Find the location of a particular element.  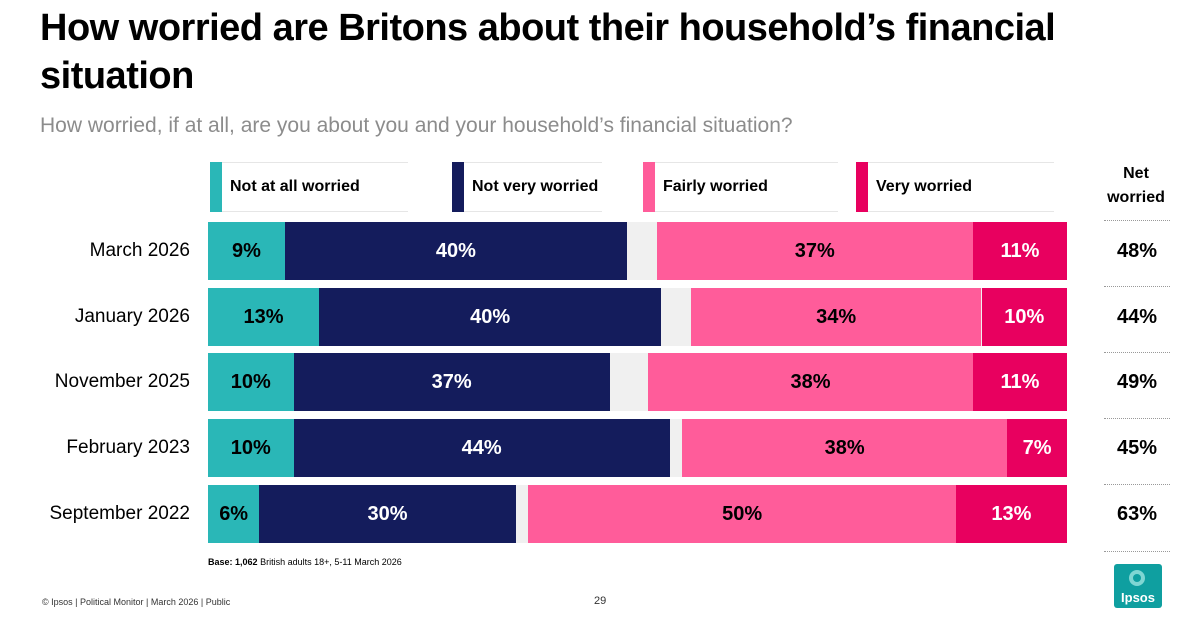

legend-not-very-worried: Not very worried is located at coordinates (527, 187).